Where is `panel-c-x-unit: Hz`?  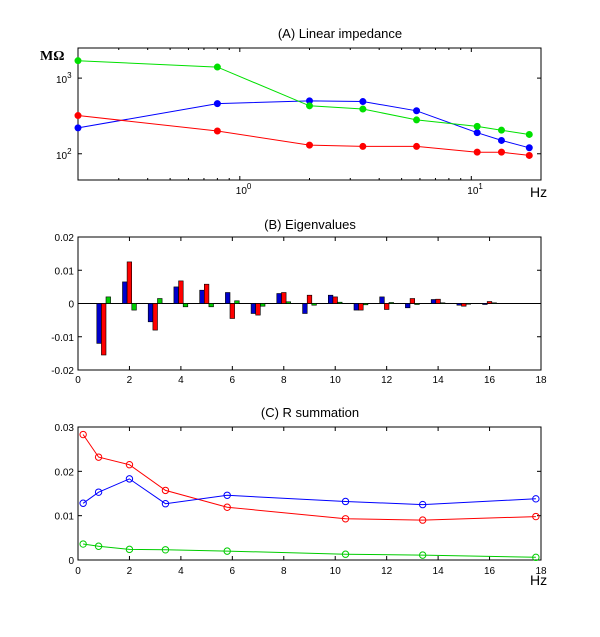 panel-c-x-unit: Hz is located at coordinates (538, 580).